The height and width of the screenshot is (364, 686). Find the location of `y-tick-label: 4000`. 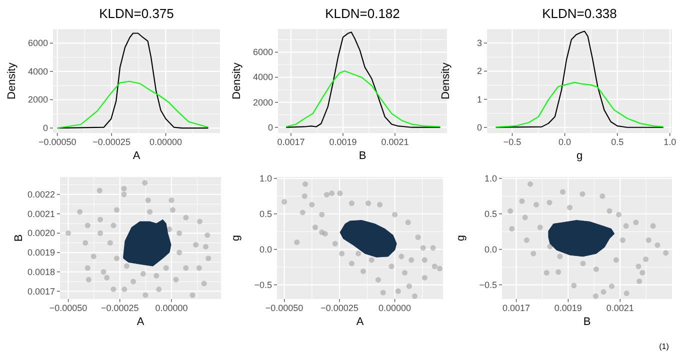

y-tick-label: 4000 is located at coordinates (38, 71).